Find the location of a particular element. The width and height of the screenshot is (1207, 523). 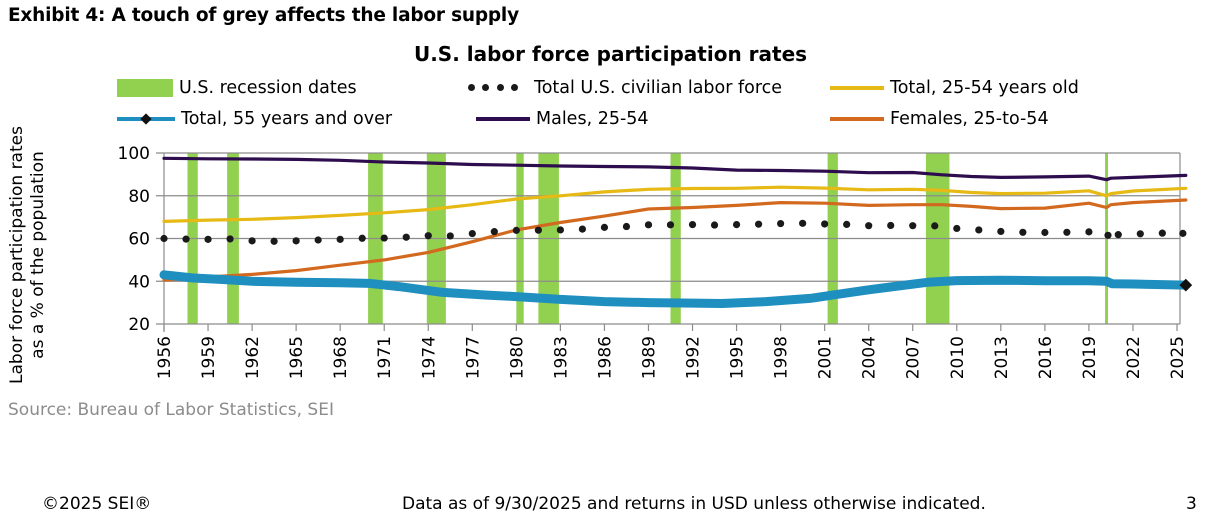

x-tick-label: 2001 is located at coordinates (826, 357).